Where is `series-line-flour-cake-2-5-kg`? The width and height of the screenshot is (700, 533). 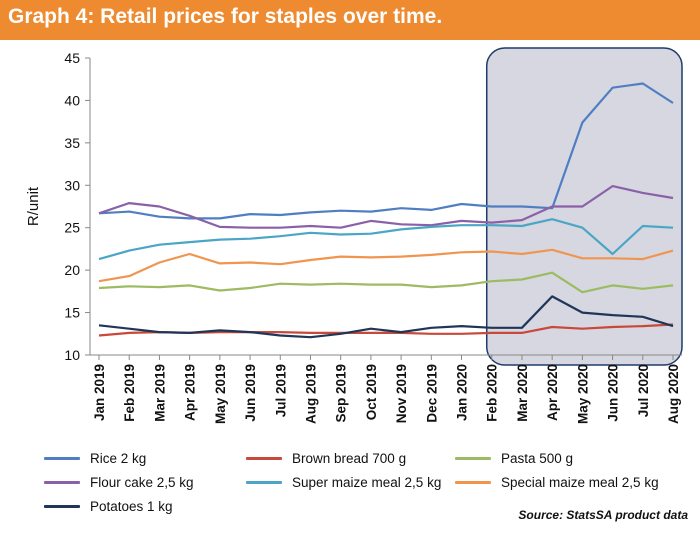 series-line-flour-cake-2-5-kg is located at coordinates (386, 207).